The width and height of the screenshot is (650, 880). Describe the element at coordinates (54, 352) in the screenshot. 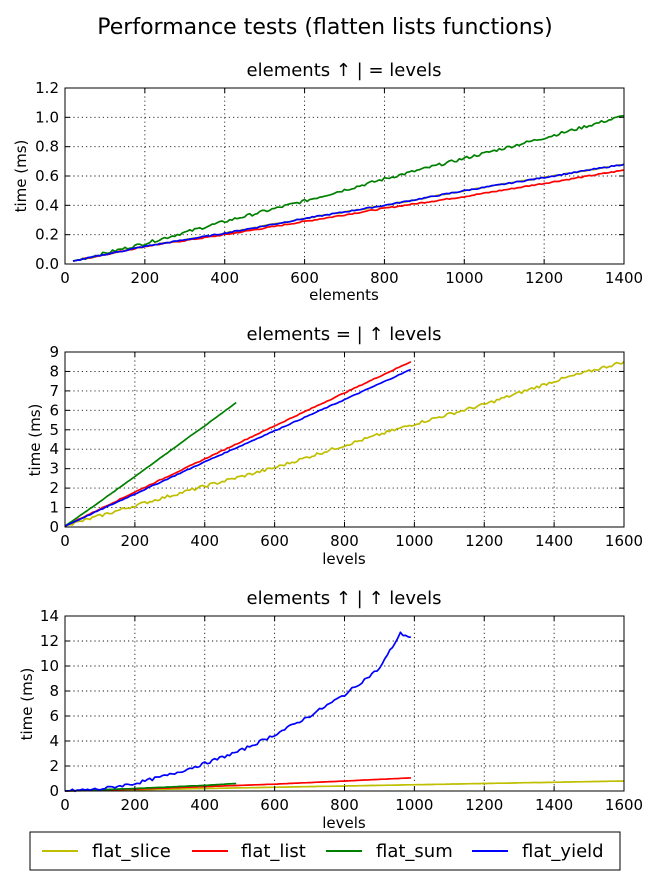

I see `y-tick-label: 9` at that location.